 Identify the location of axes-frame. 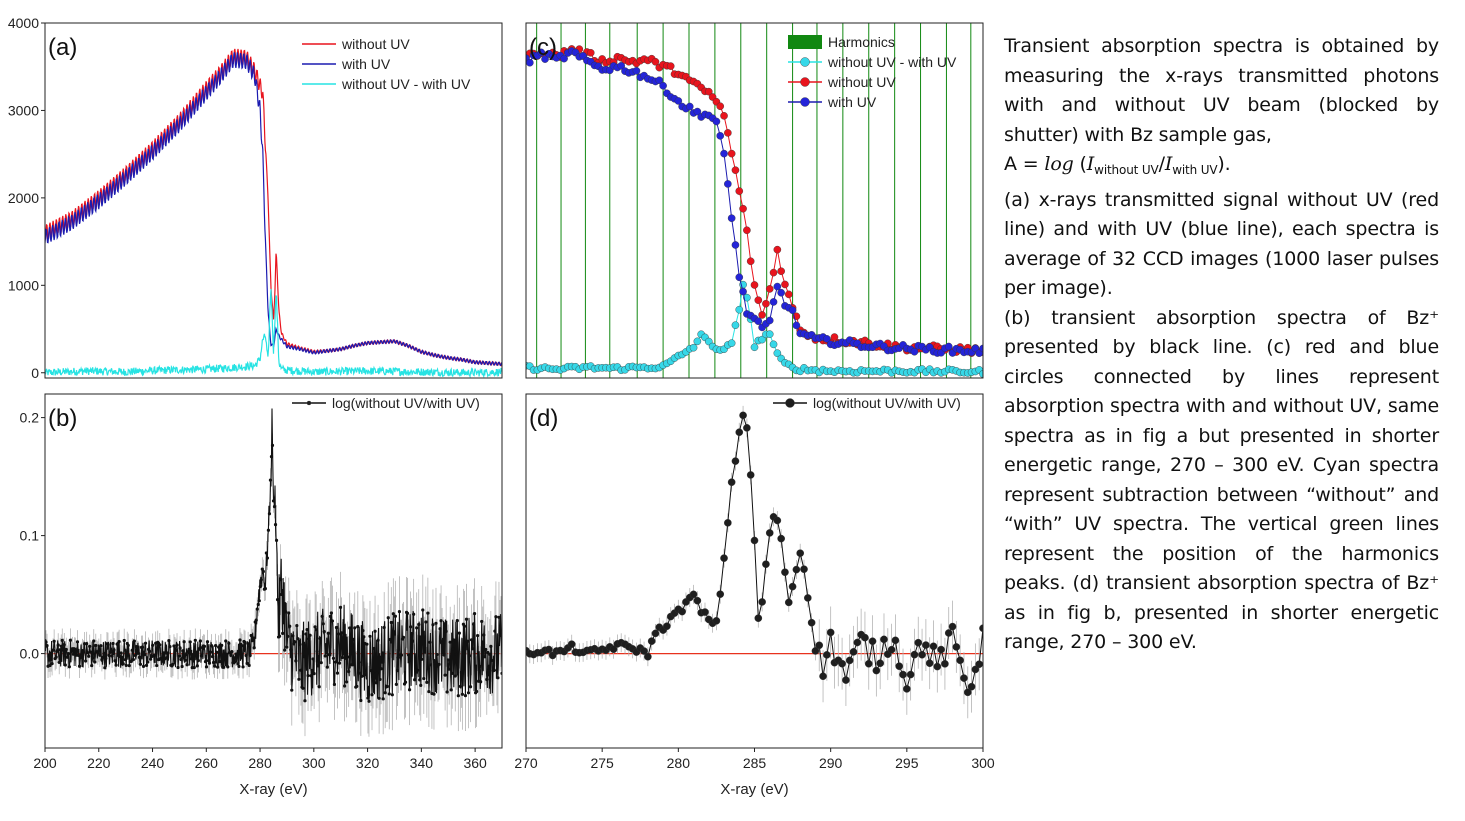
(754, 571).